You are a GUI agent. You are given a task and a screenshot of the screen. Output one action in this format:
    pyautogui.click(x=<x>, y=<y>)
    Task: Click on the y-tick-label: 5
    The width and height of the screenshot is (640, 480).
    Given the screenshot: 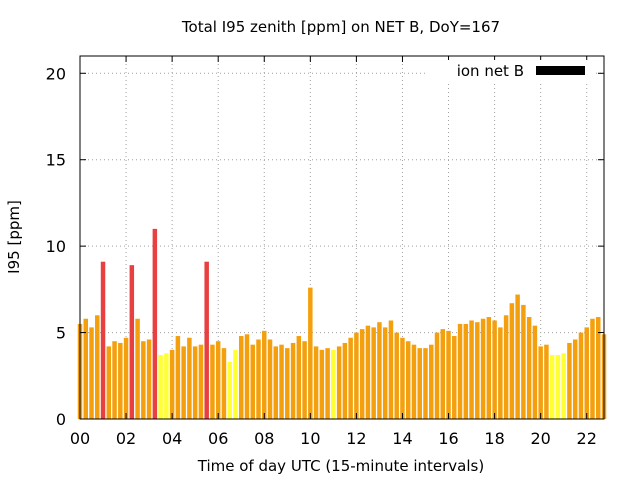 What is the action you would take?
    pyautogui.click(x=61, y=333)
    